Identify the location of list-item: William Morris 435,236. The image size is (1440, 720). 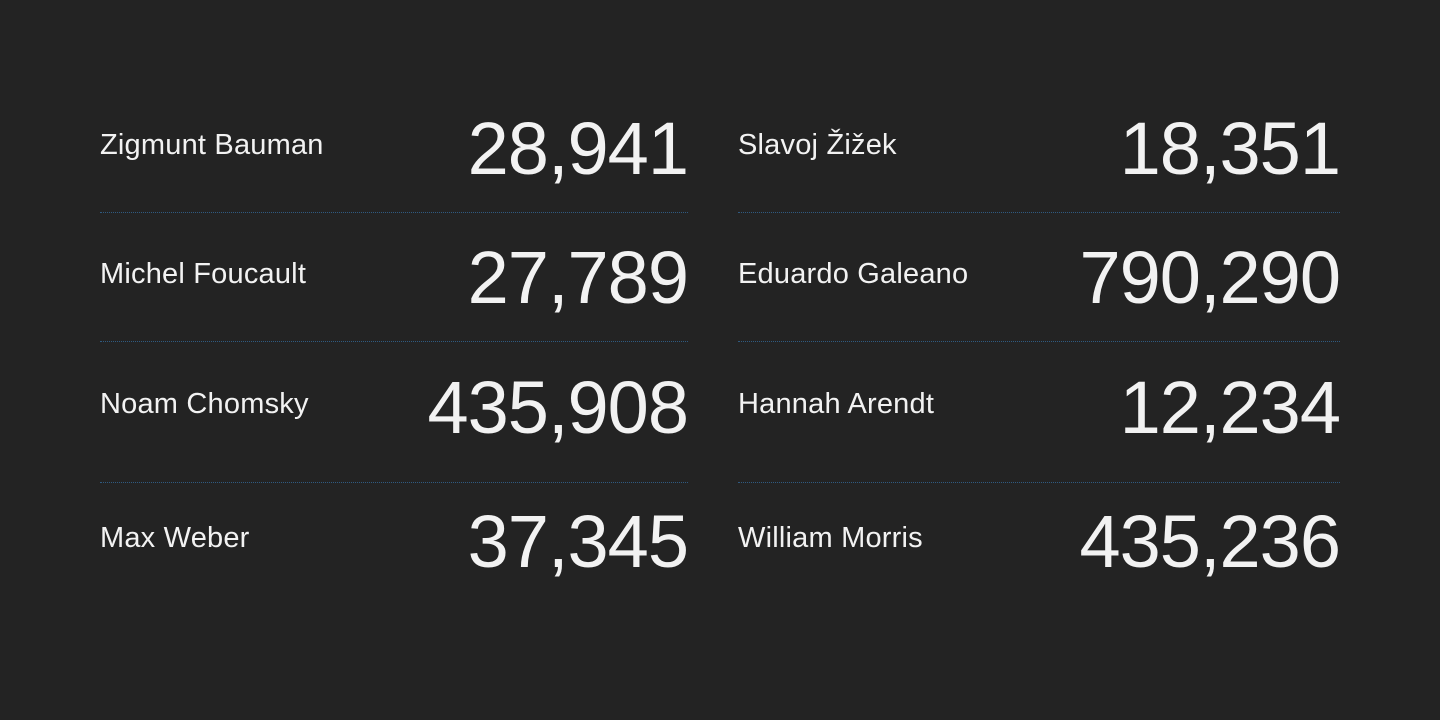
(1039, 537).